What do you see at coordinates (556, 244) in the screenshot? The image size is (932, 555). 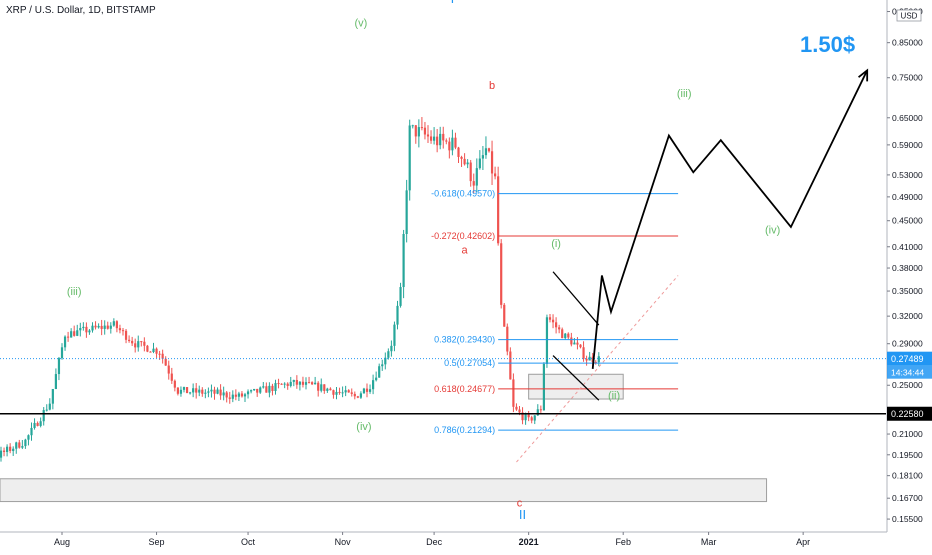 I see `wave-label-6: (i)` at bounding box center [556, 244].